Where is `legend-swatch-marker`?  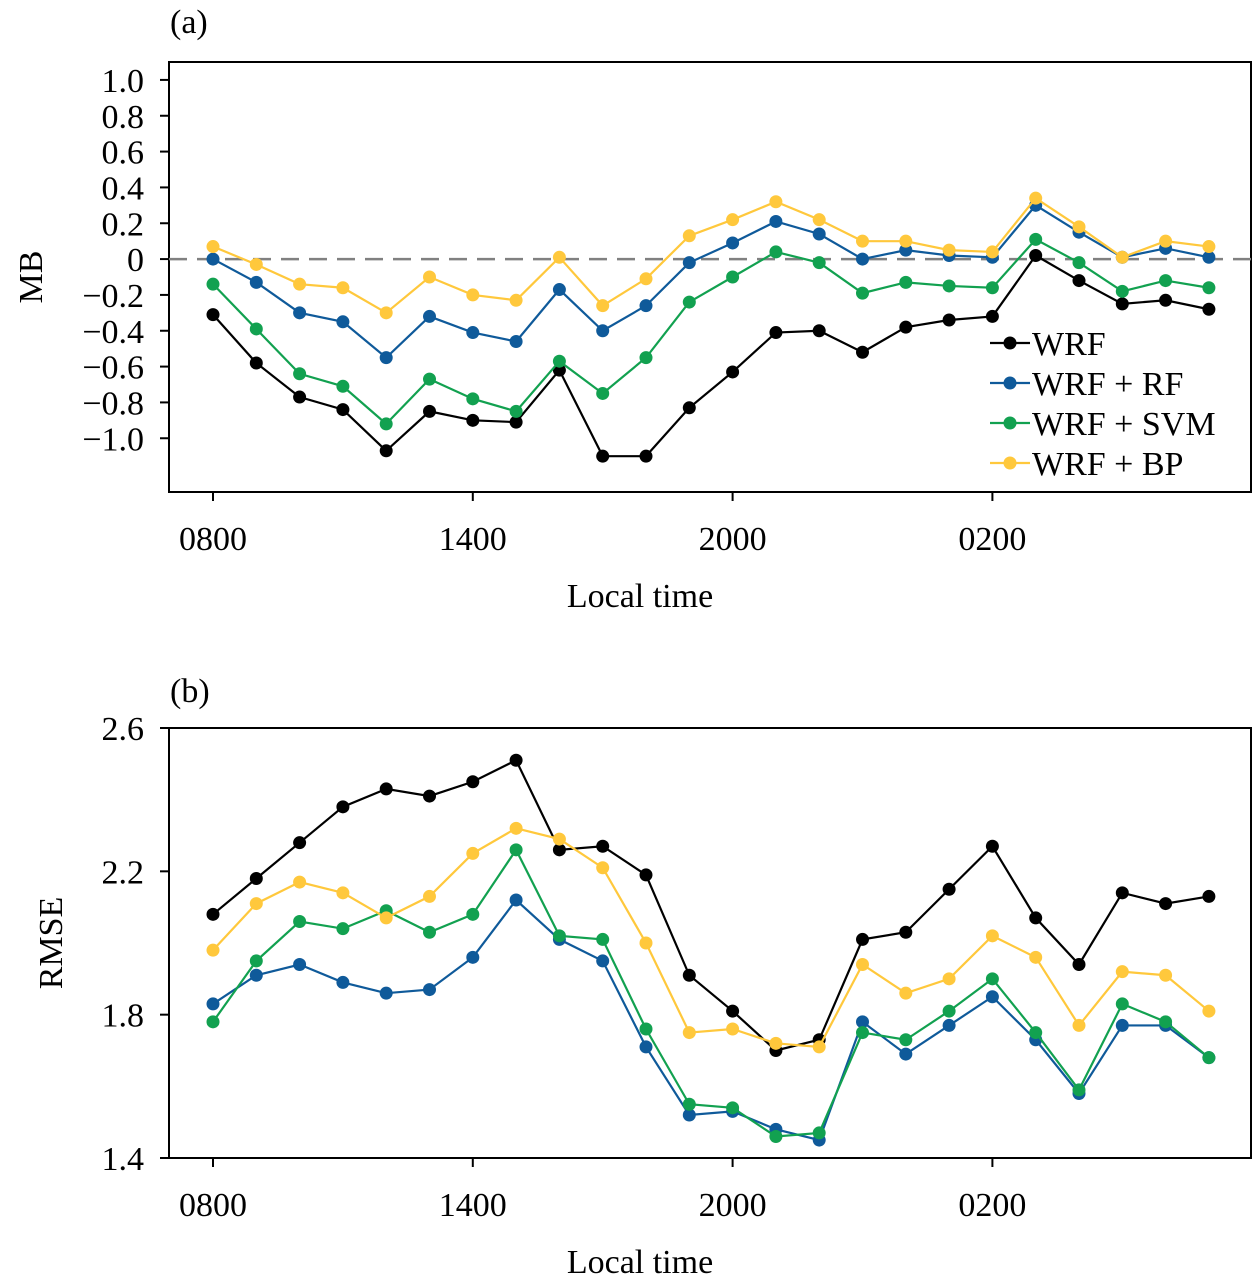
legend-swatch-marker is located at coordinates (1010, 463).